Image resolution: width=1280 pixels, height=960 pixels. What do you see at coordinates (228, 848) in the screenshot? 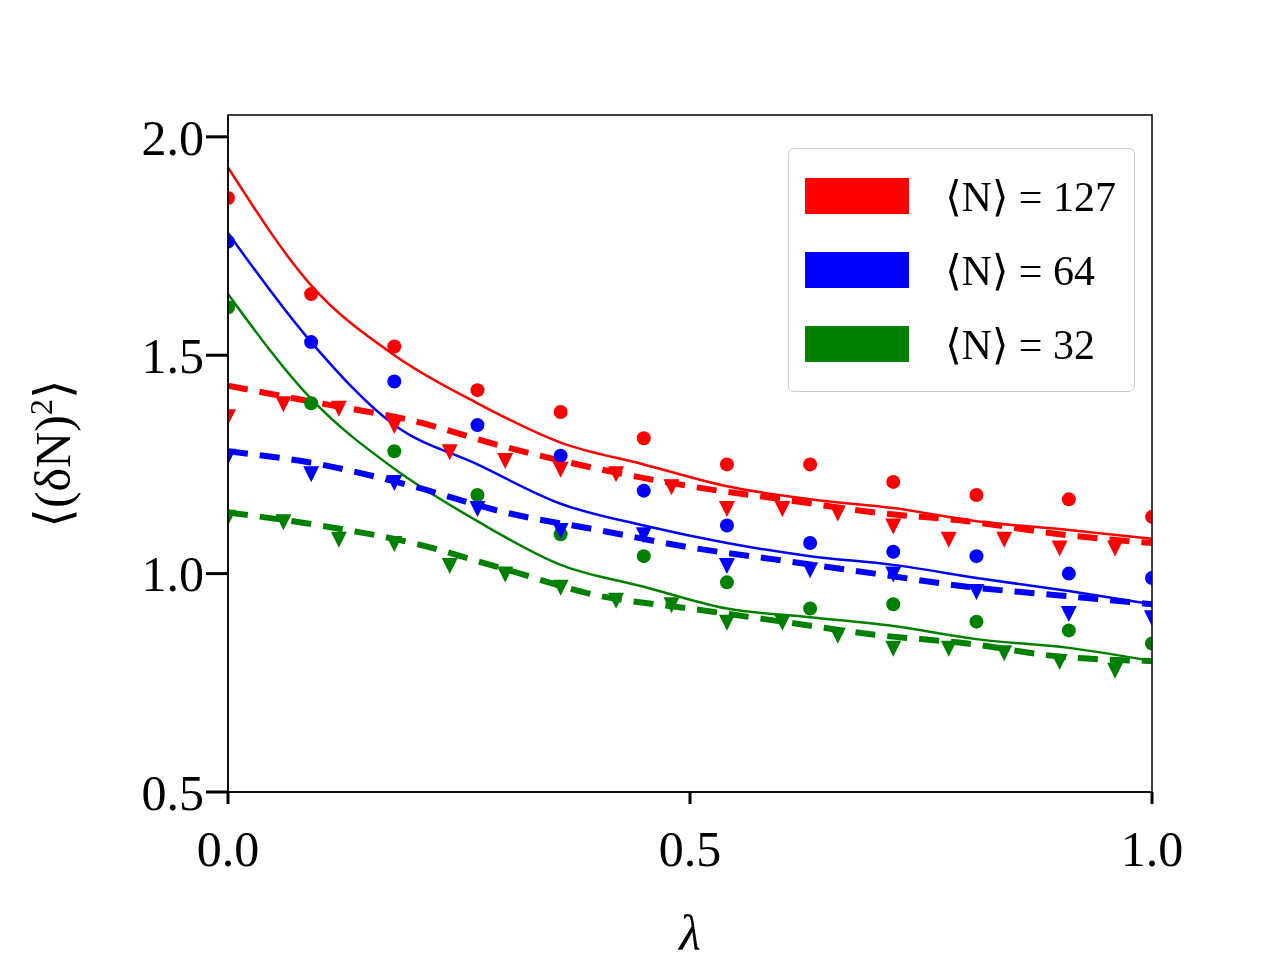
I see `x-tick-label: 0.0` at bounding box center [228, 848].